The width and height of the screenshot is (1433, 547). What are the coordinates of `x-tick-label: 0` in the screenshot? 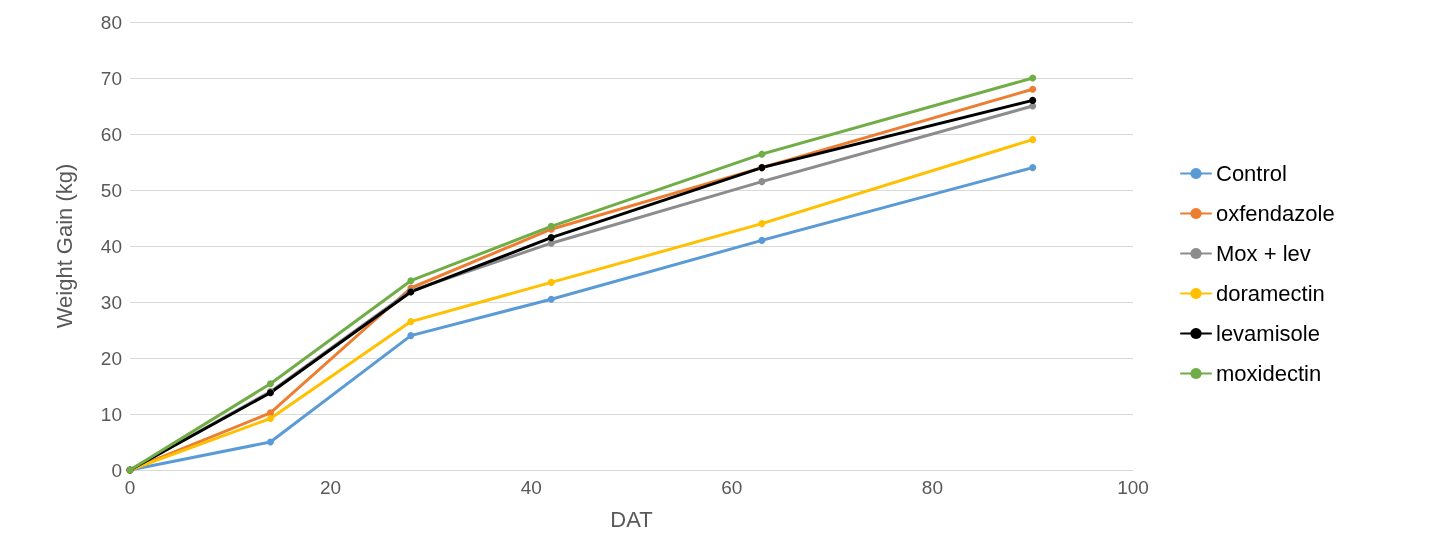 It's located at (130, 487).